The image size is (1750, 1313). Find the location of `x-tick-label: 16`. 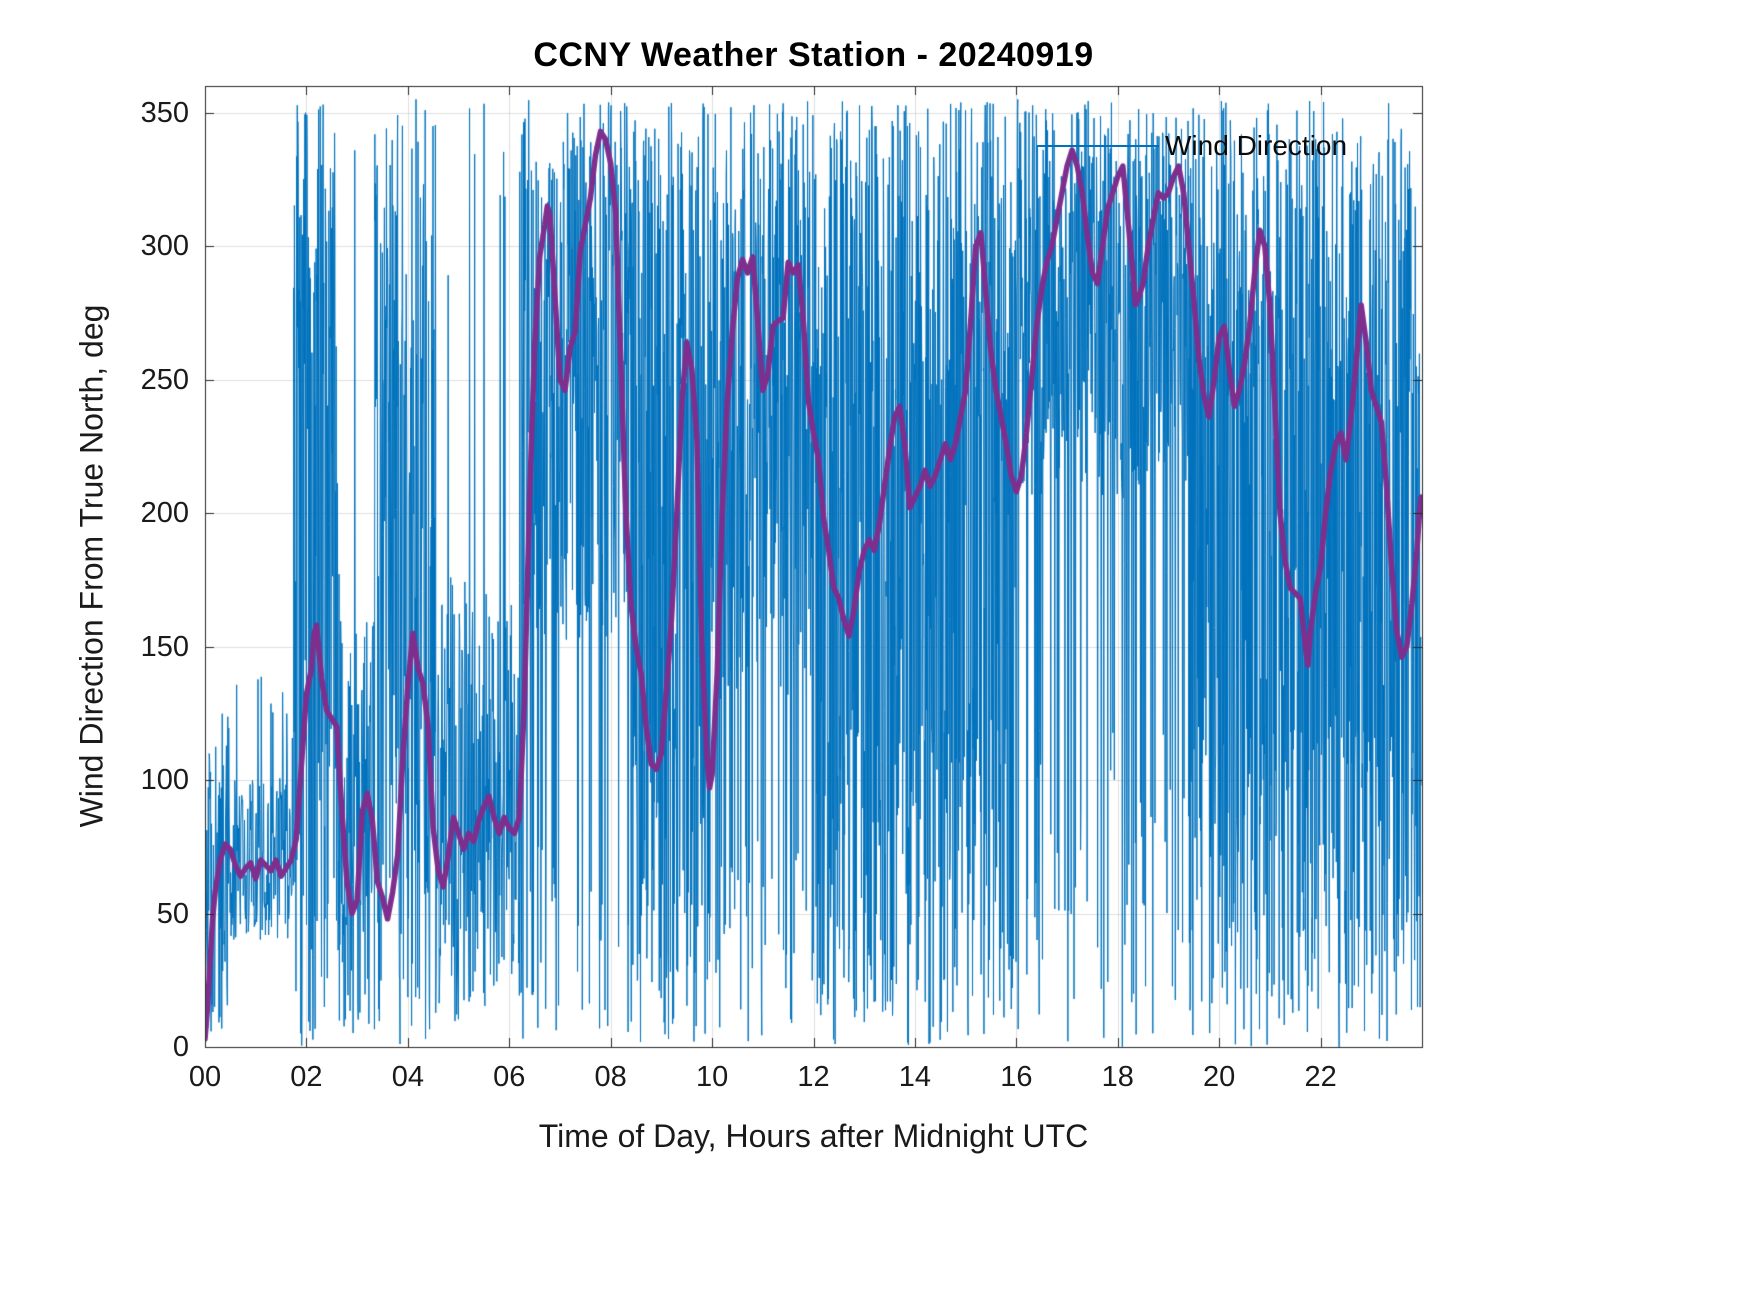

x-tick-label: 16 is located at coordinates (1016, 1077).